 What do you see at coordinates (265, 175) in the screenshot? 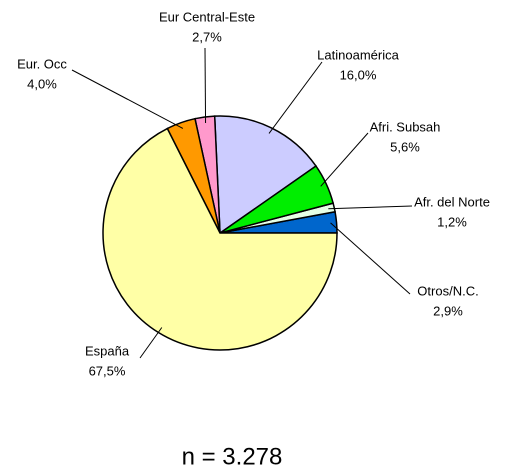
I see `pie-slice` at bounding box center [265, 175].